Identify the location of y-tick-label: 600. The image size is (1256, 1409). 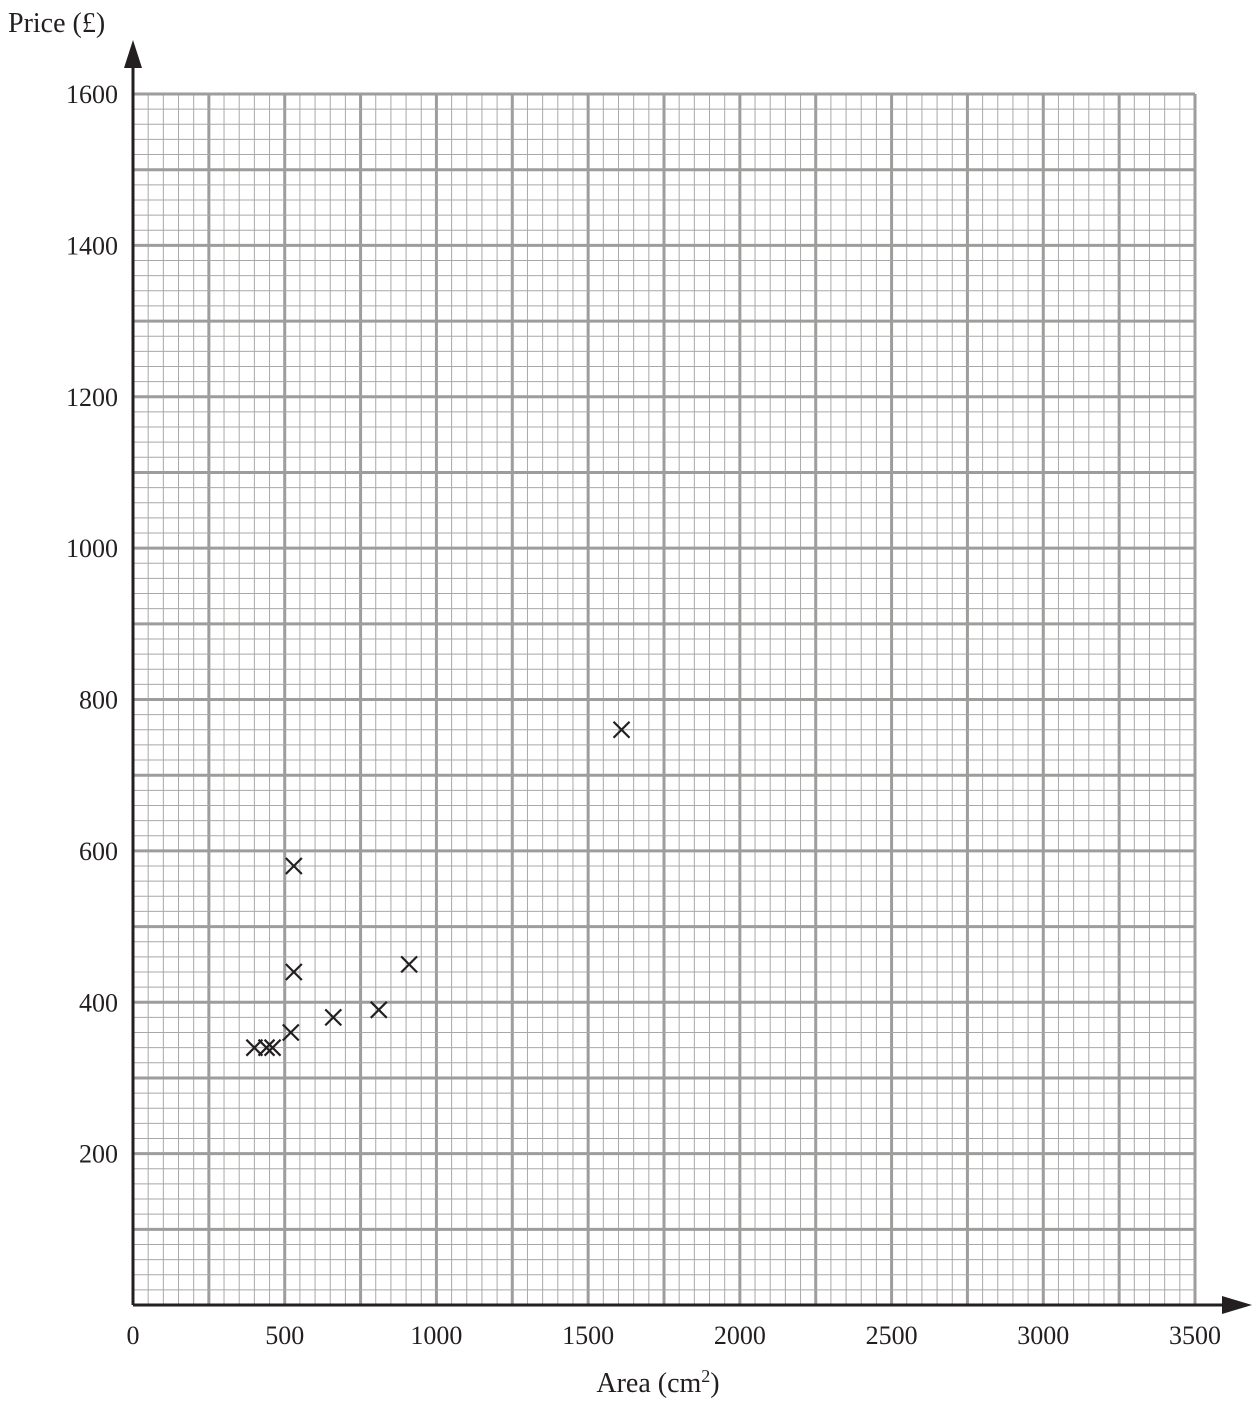
(98, 851).